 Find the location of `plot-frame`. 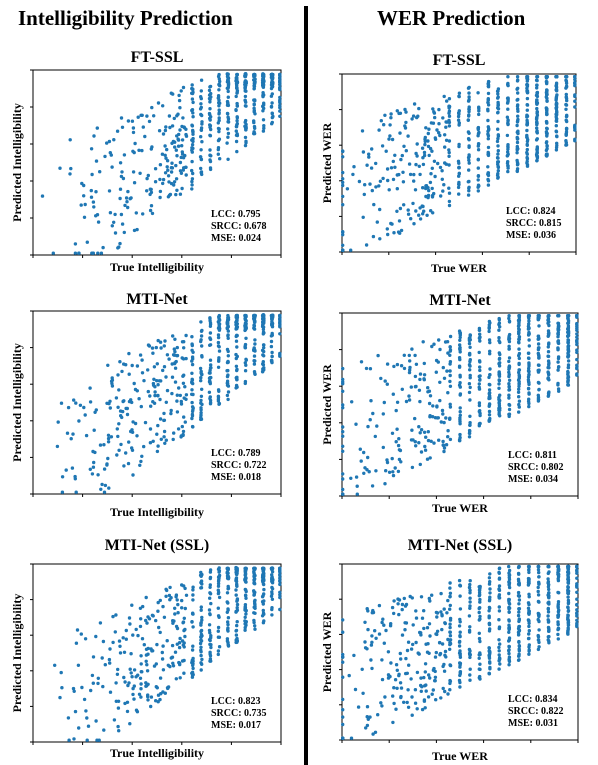

plot-frame is located at coordinates (157, 653).